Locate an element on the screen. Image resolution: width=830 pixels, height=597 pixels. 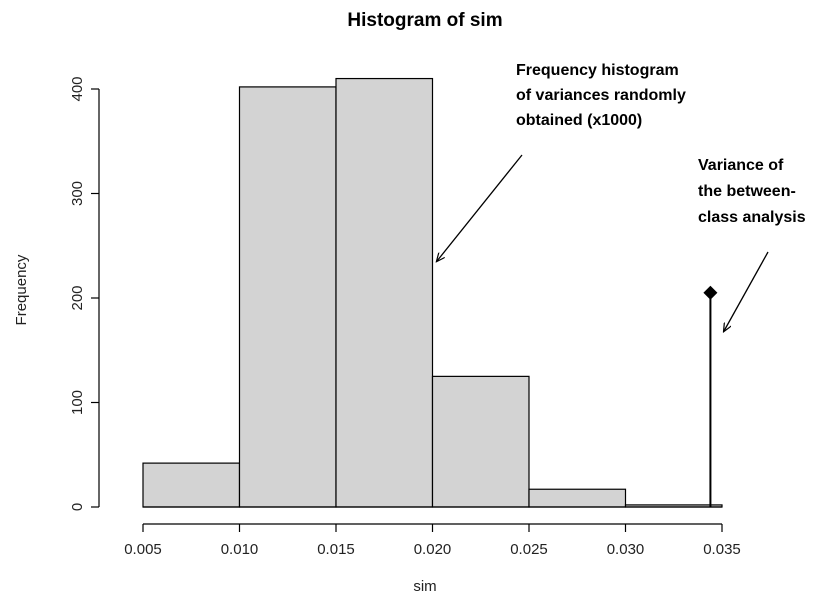
annotation-variance-line-3: class analysis is located at coordinates (752, 217).